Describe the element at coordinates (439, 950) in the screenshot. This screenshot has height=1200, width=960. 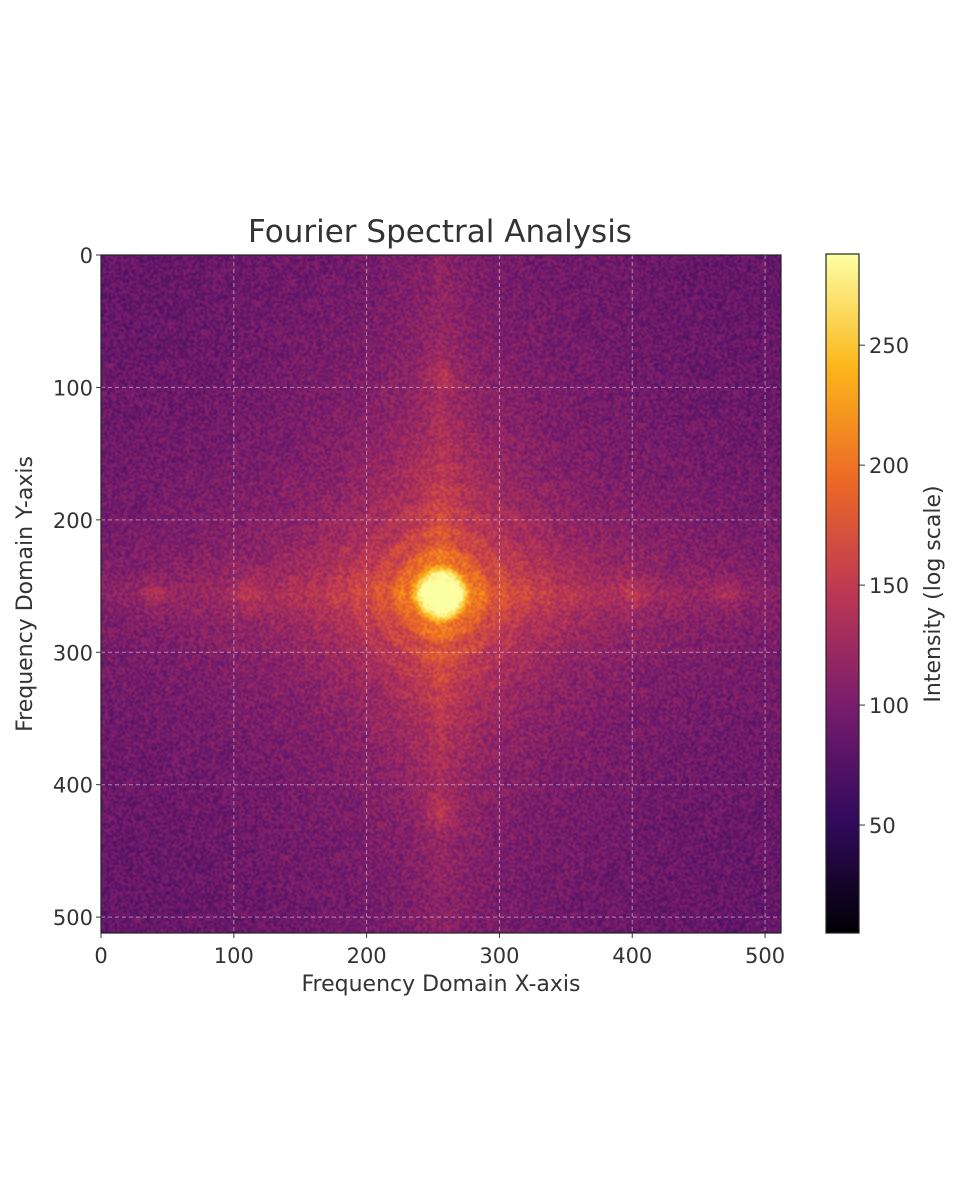
I see `x-axis: 0 100 200 300 400 500` at that location.